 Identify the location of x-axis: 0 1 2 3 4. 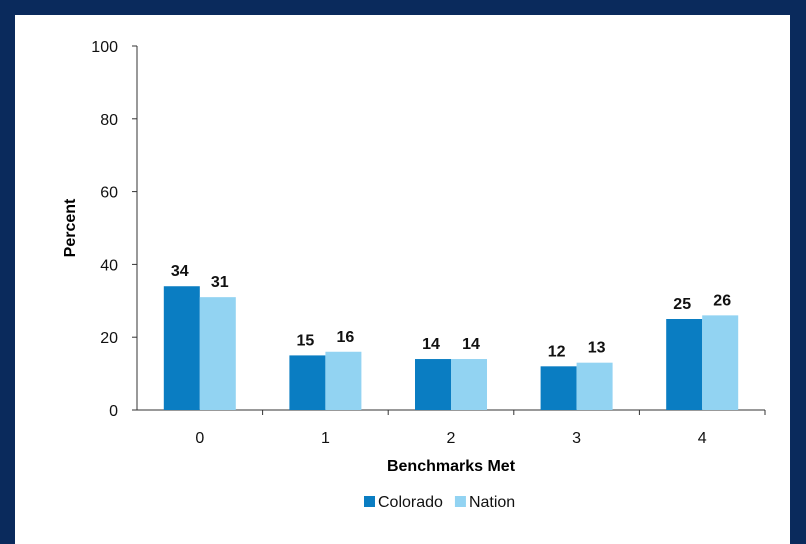
(451, 428).